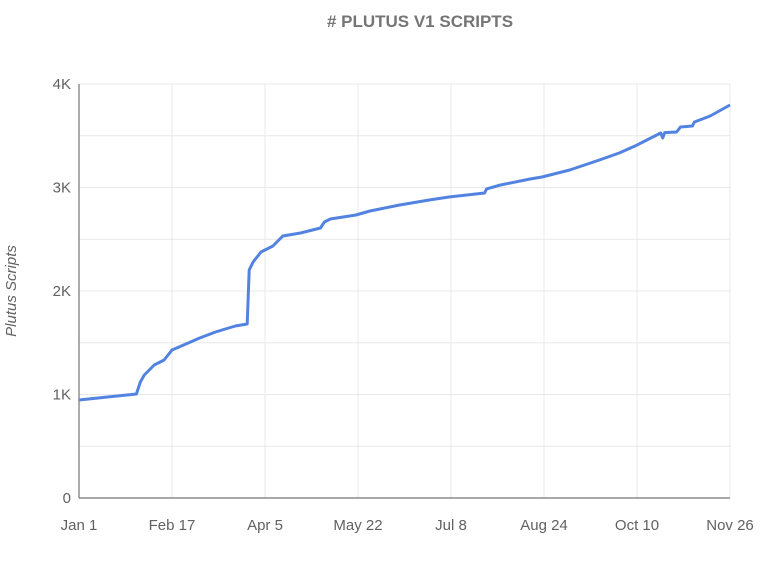 This screenshot has height=571, width=768. What do you see at coordinates (420, 21) in the screenshot?
I see `chart-title: # PLUTUS V1 SCRIPTS` at bounding box center [420, 21].